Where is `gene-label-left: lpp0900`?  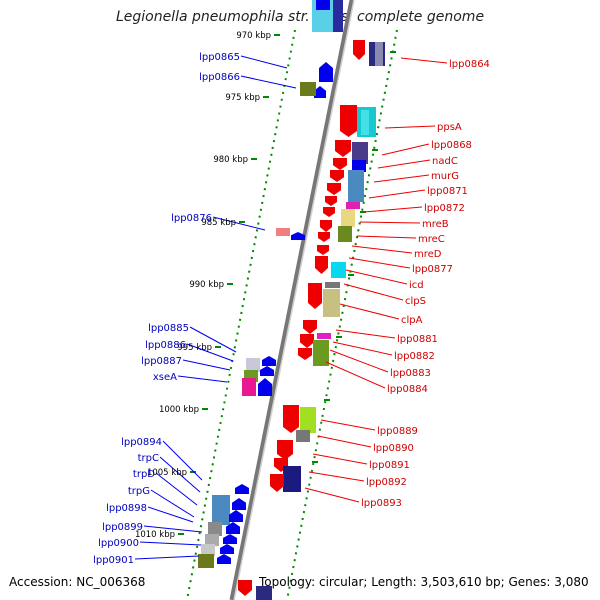 gene-label-left: lpp0900 is located at coordinates (118, 543).